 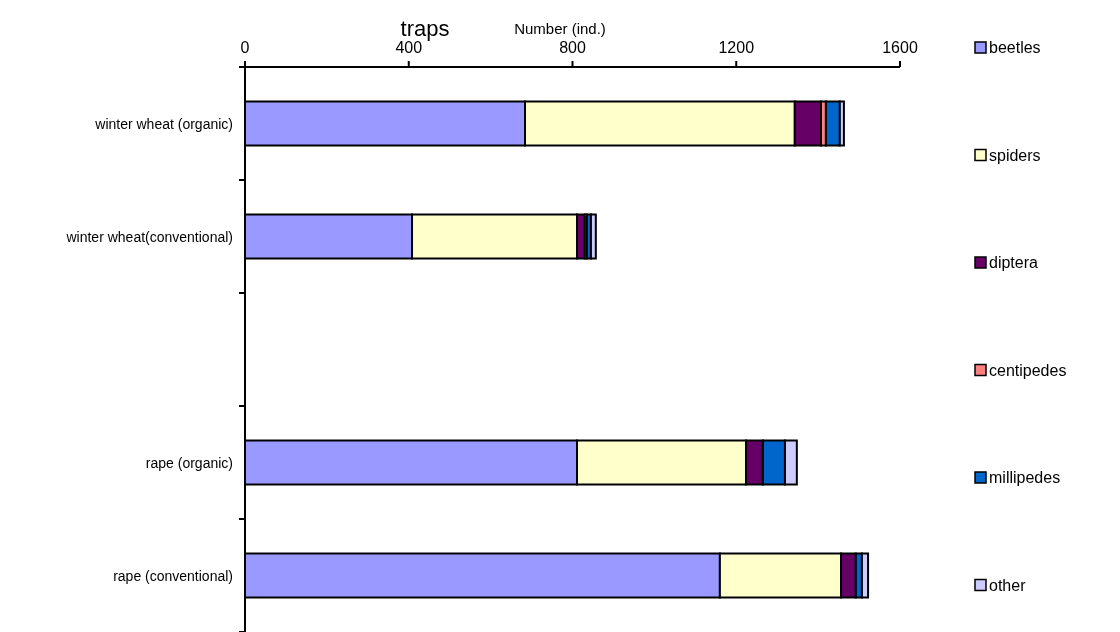 What do you see at coordinates (900, 47) in the screenshot?
I see `x-tick-label: 1600` at bounding box center [900, 47].